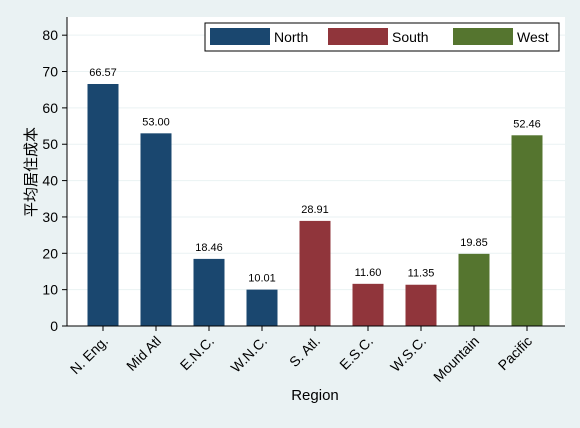 The width and height of the screenshot is (580, 428). I want to click on x-tick-label: Mountain, so click(456, 359).